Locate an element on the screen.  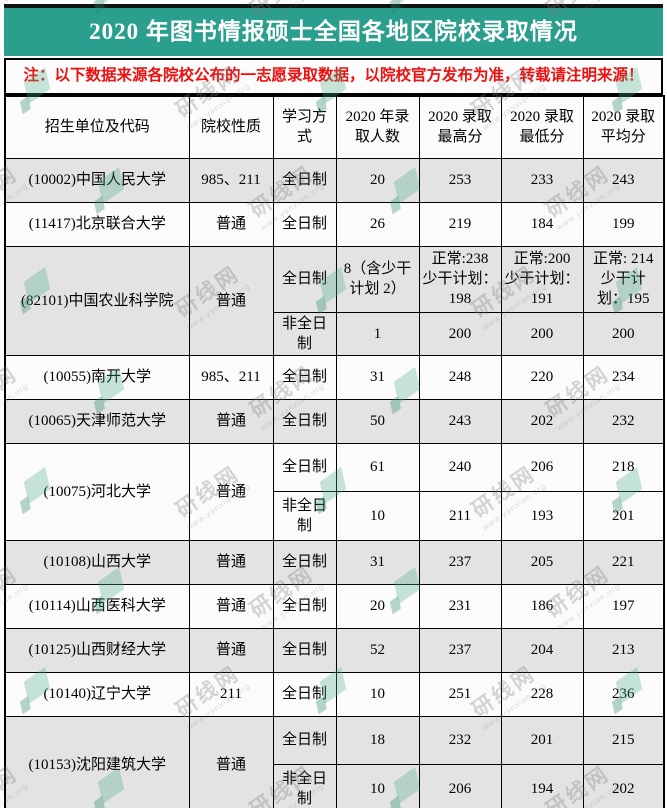
table-row: (10125)山西财经大学 普通 全日制 52 237 204 213 is located at coordinates (334, 650).